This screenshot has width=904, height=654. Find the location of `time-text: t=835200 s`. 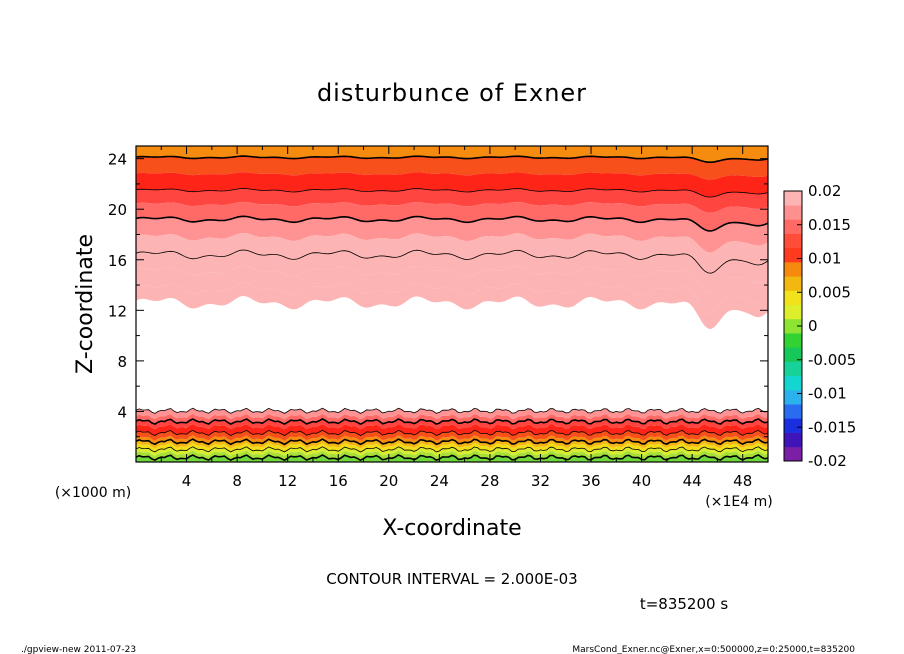

time-text: t=835200 s is located at coordinates (684, 604).